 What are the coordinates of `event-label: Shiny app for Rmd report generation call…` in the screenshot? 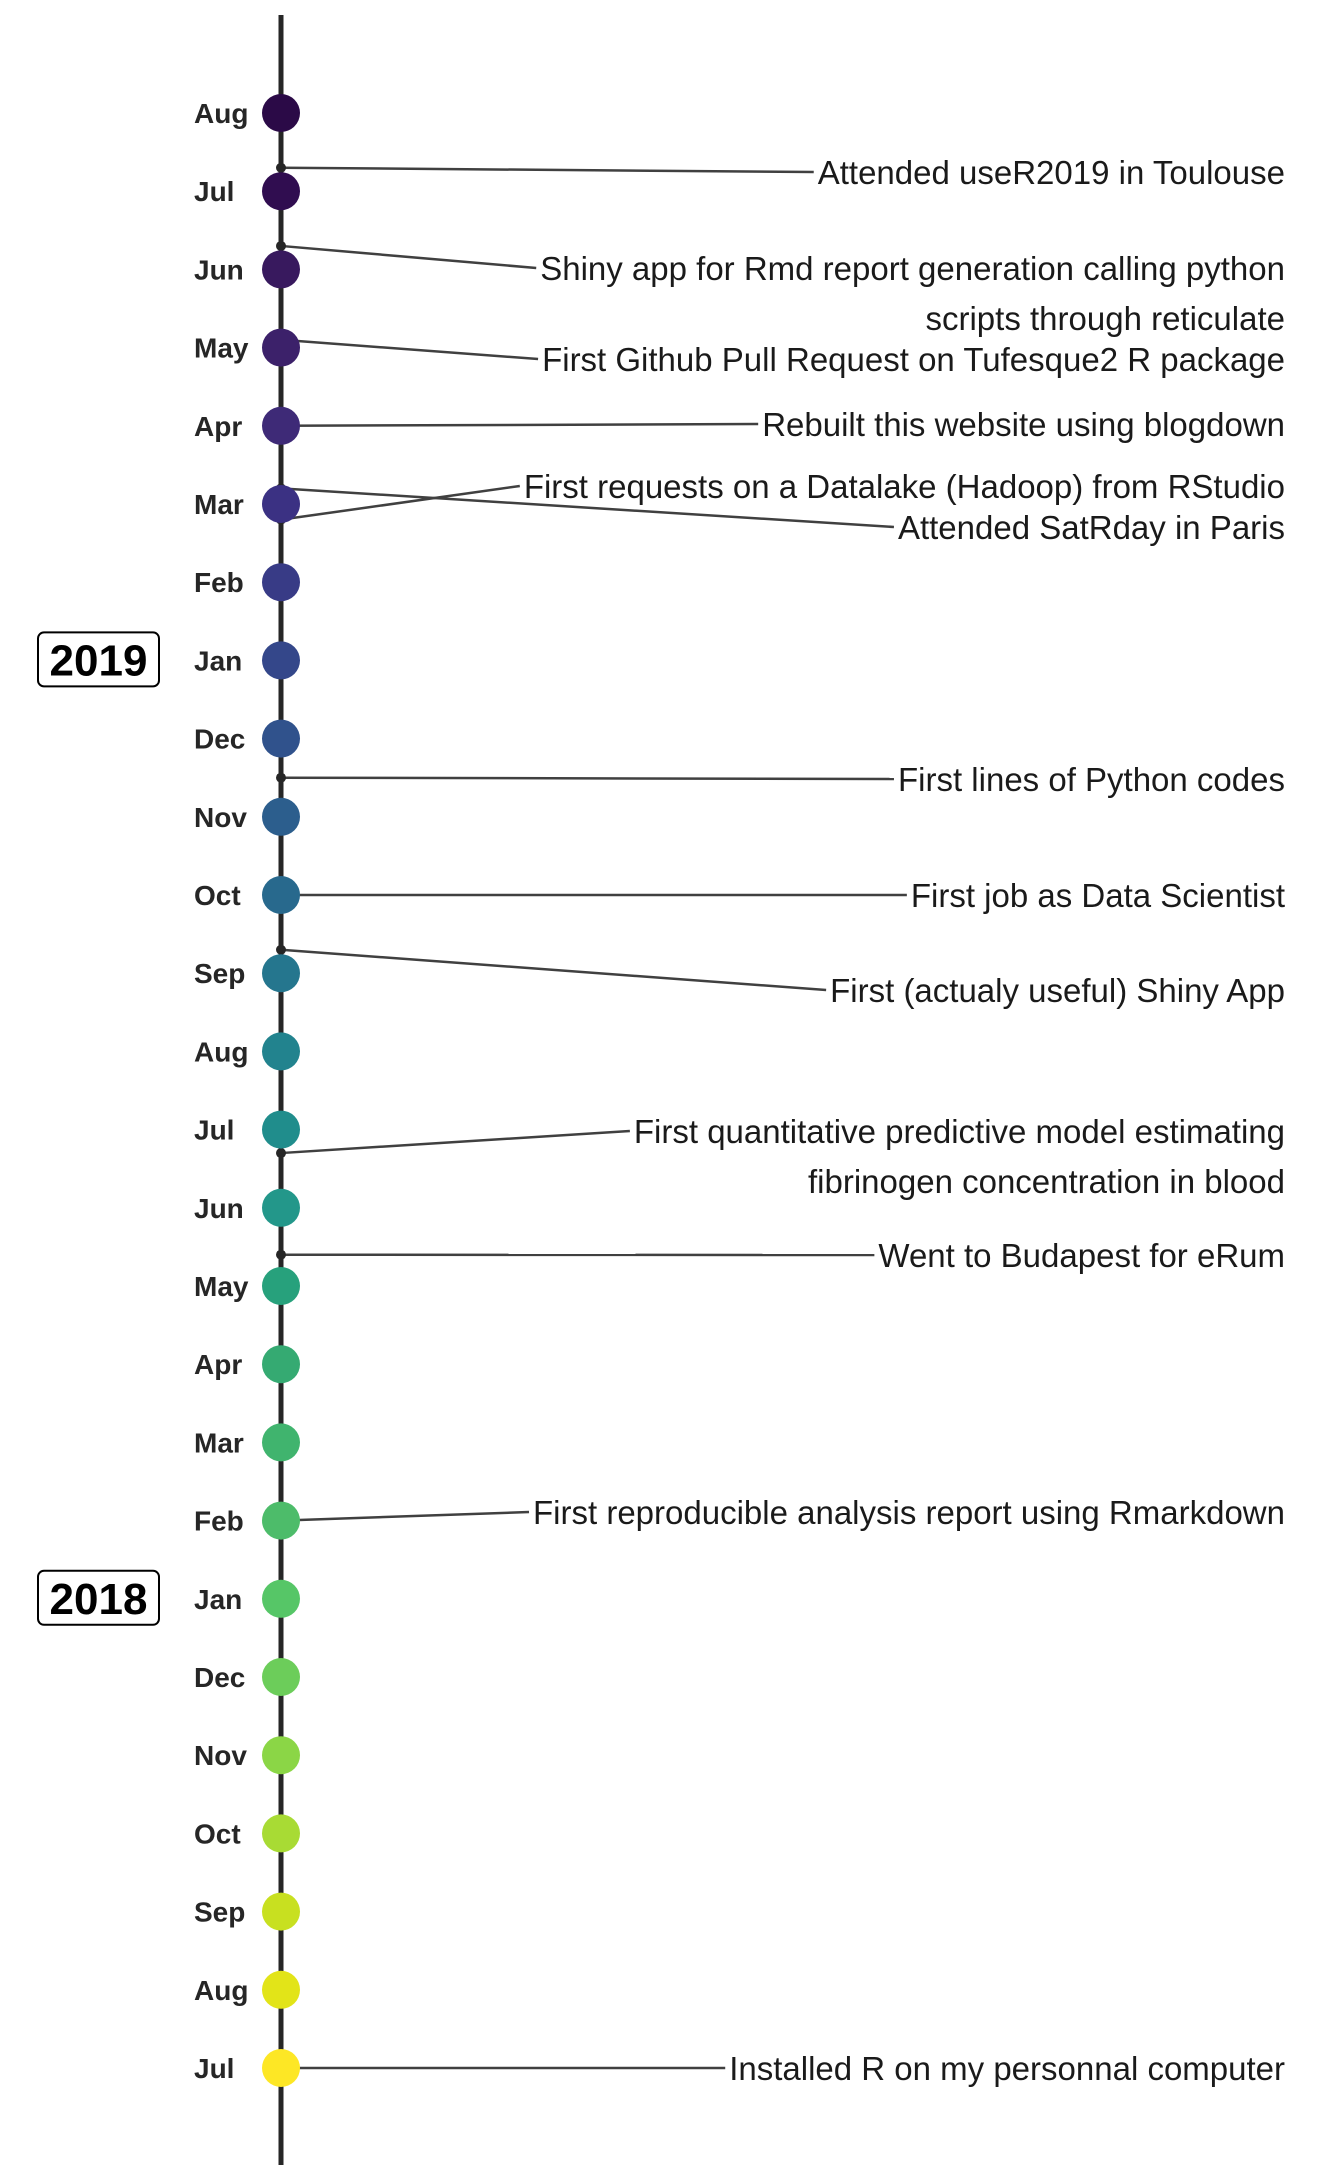 It's located at (912, 293).